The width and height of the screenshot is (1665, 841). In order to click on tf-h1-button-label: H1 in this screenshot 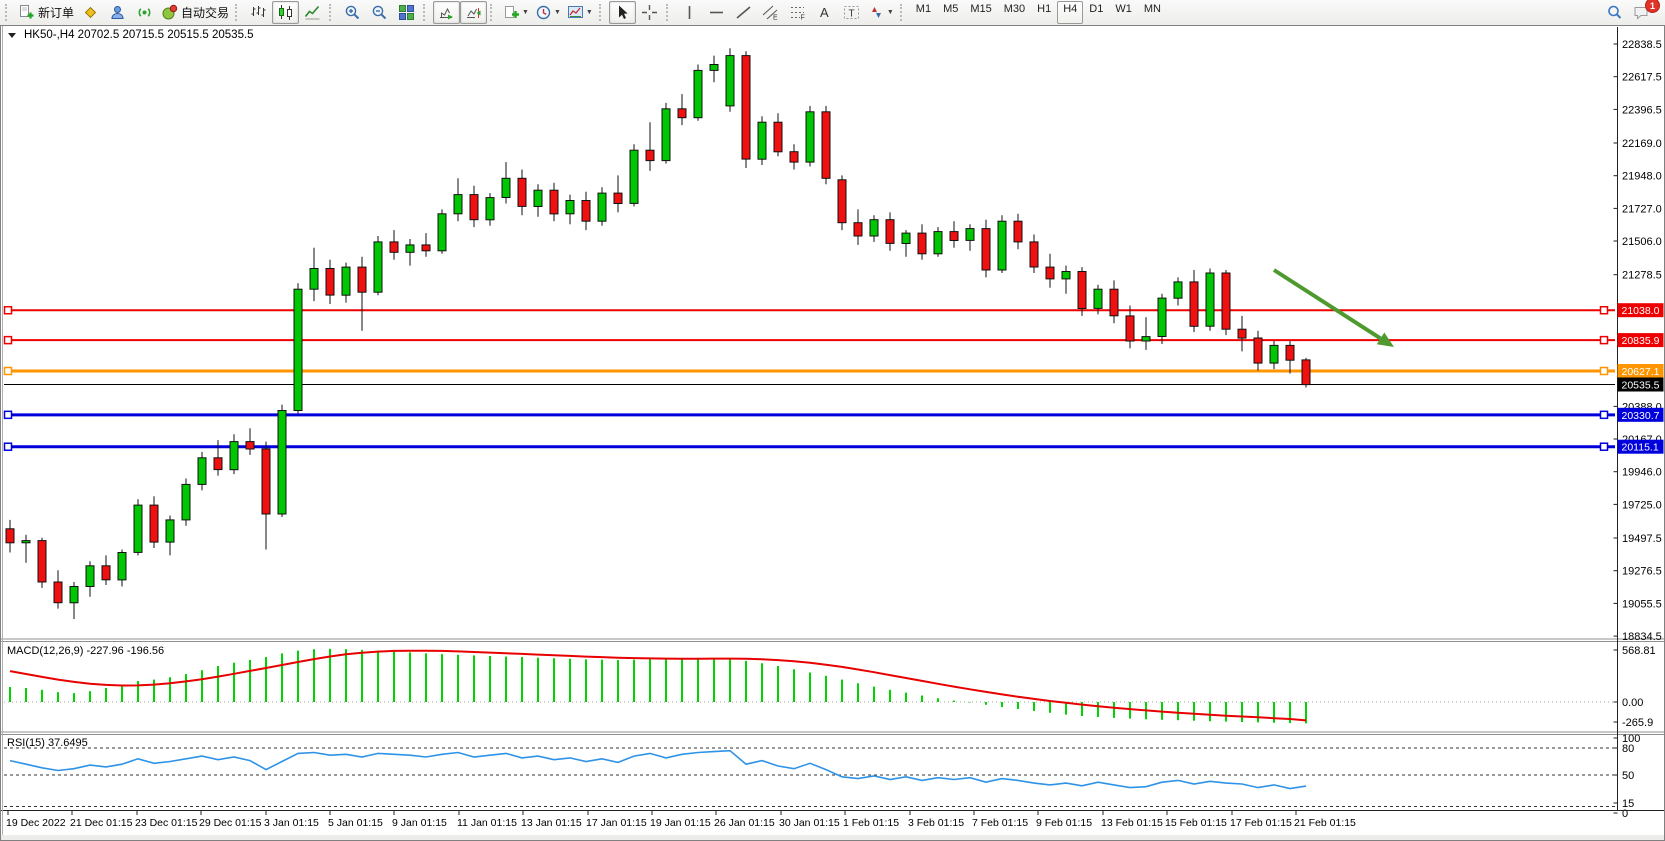, I will do `click(1044, 9)`.